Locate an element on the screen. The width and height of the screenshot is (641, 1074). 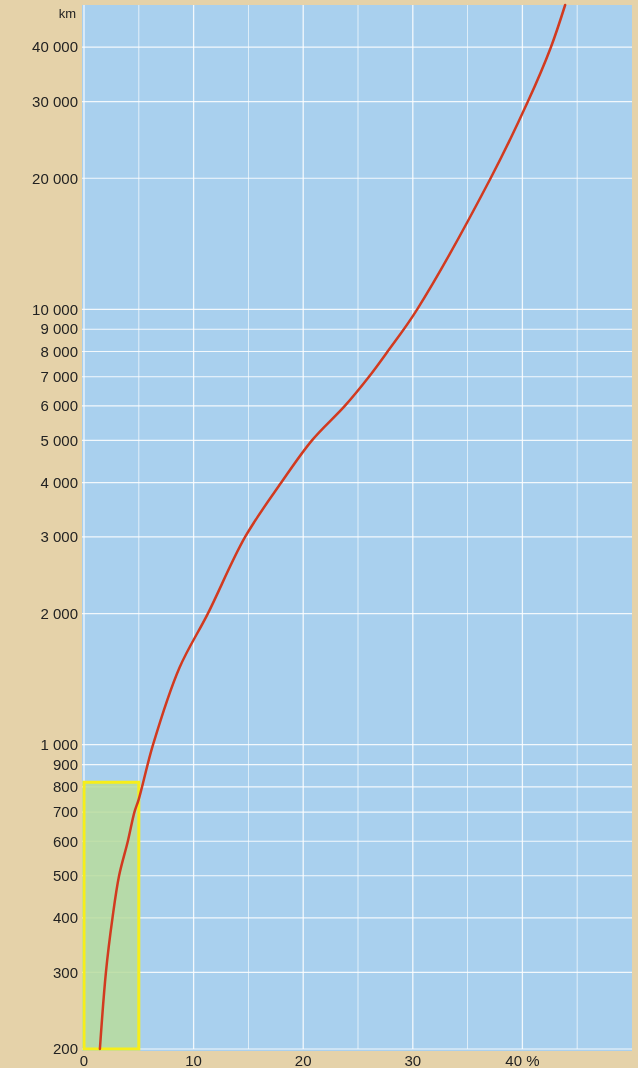
y-tick-label: 8 000 is located at coordinates (59, 351).